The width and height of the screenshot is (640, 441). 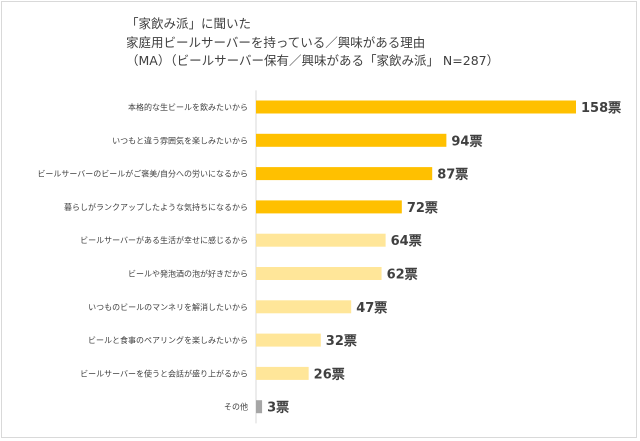 What do you see at coordinates (329, 374) in the screenshot?
I see `data-label: 26票` at bounding box center [329, 374].